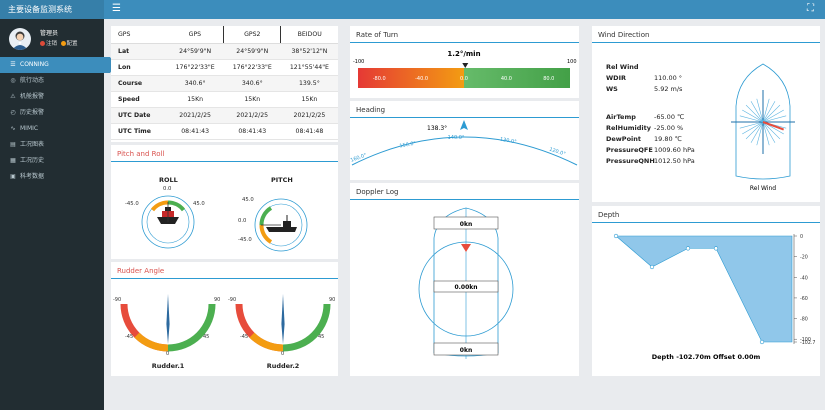  Describe the element at coordinates (309, 131) in the screenshot. I see `gps-cell: 08:41:48` at that location.